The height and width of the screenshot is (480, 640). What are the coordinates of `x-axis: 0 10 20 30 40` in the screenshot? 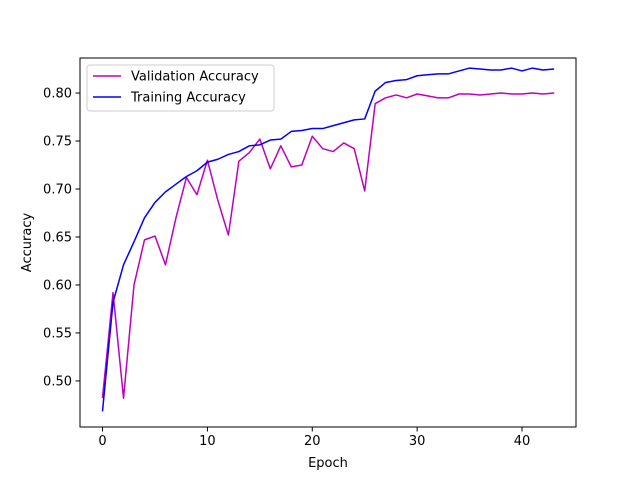 It's located at (314, 438).